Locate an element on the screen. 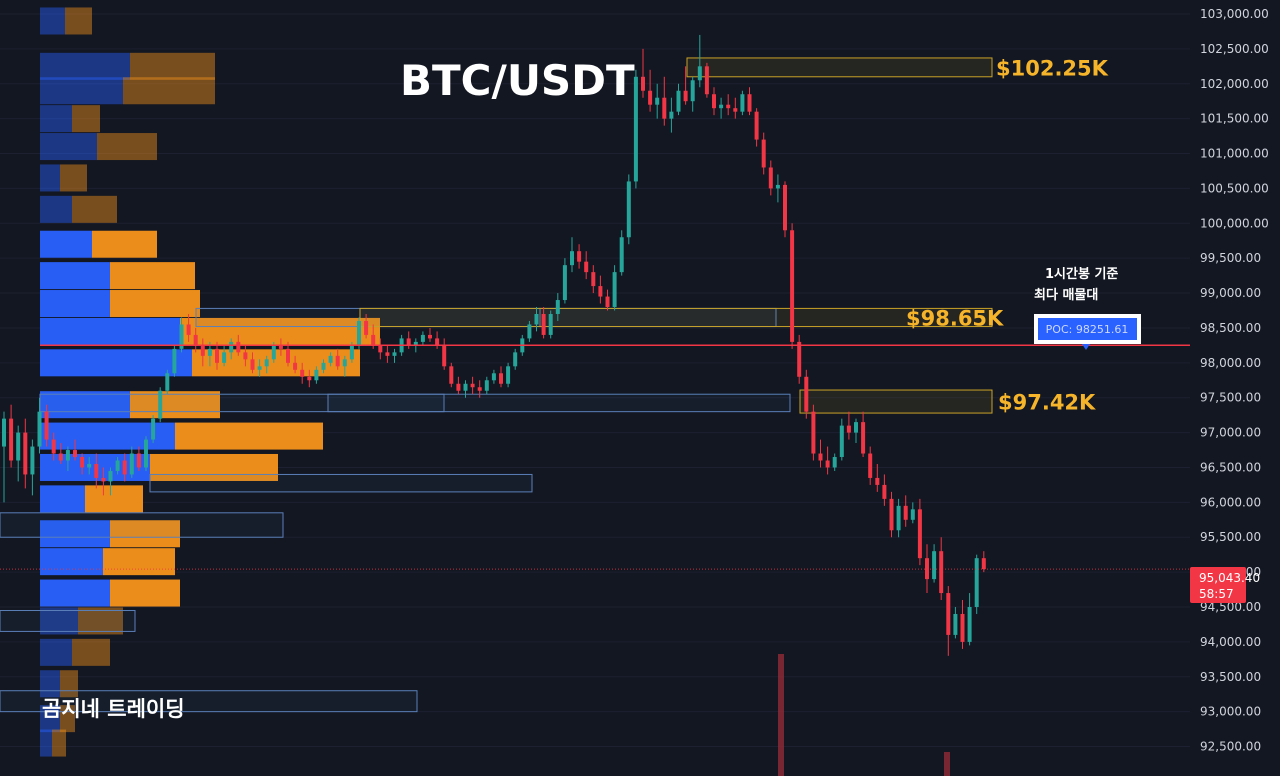 The width and height of the screenshot is (1280, 776). poc-note-line1: 1시간봉 기준 is located at coordinates (1081, 274).